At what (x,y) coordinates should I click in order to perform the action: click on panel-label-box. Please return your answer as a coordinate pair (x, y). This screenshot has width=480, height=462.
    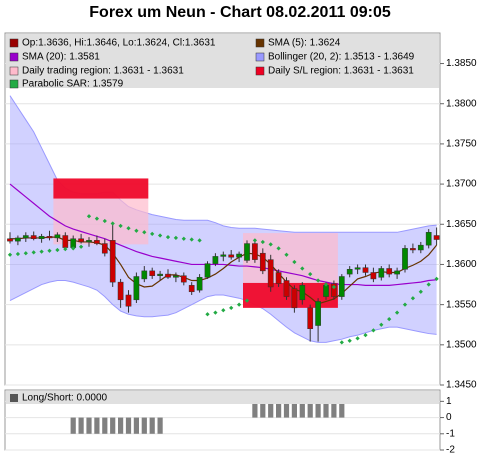
    Looking at the image, I should click on (222, 397).